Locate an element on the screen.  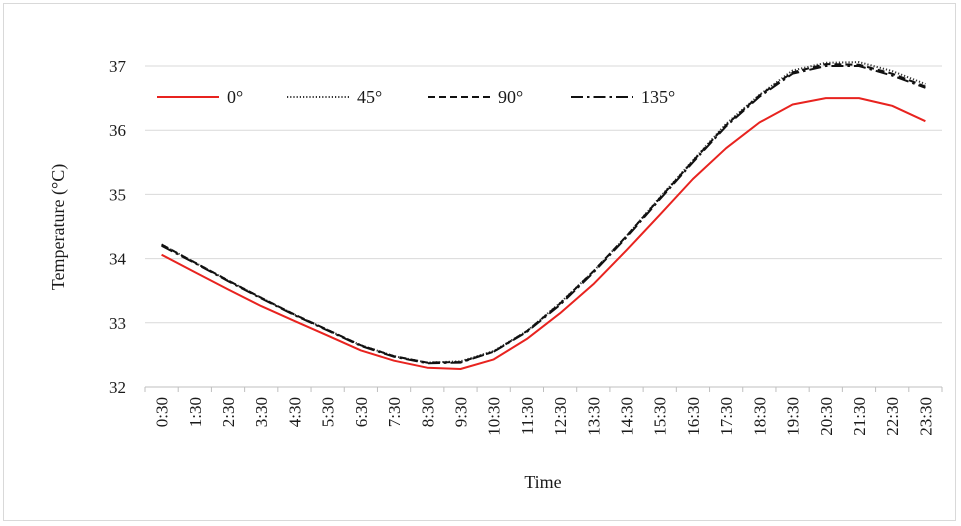
x-tick-label: 9:30 is located at coordinates (460, 412).